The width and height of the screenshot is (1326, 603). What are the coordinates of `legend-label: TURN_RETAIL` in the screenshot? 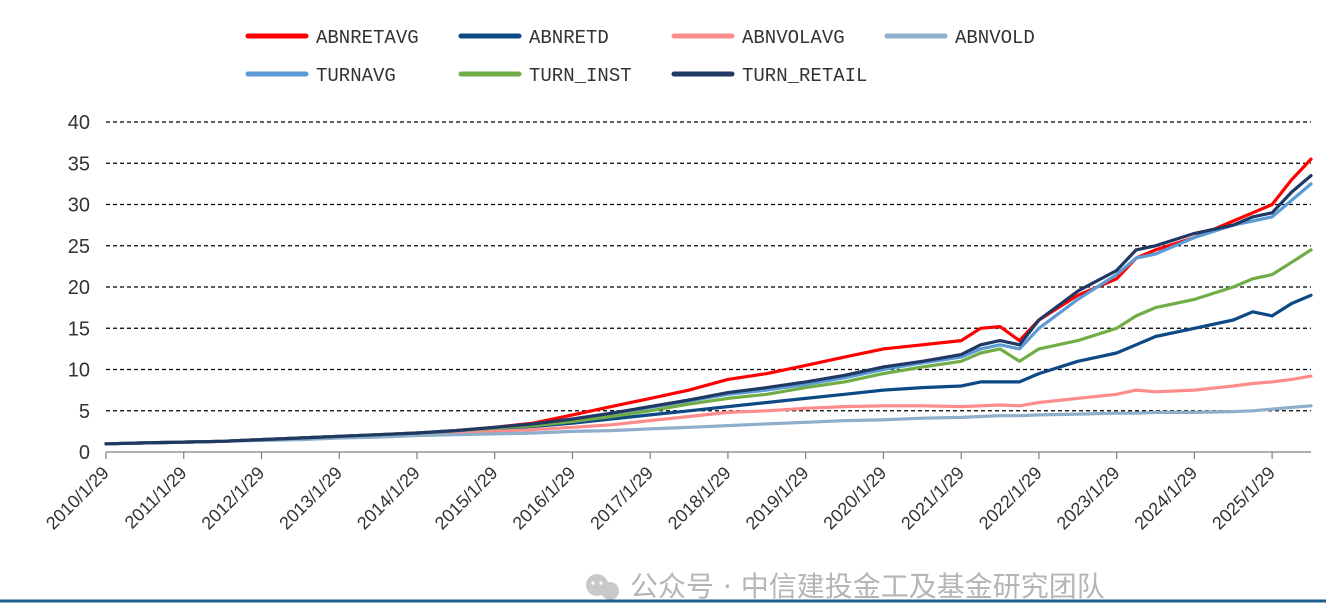 It's located at (804, 76).